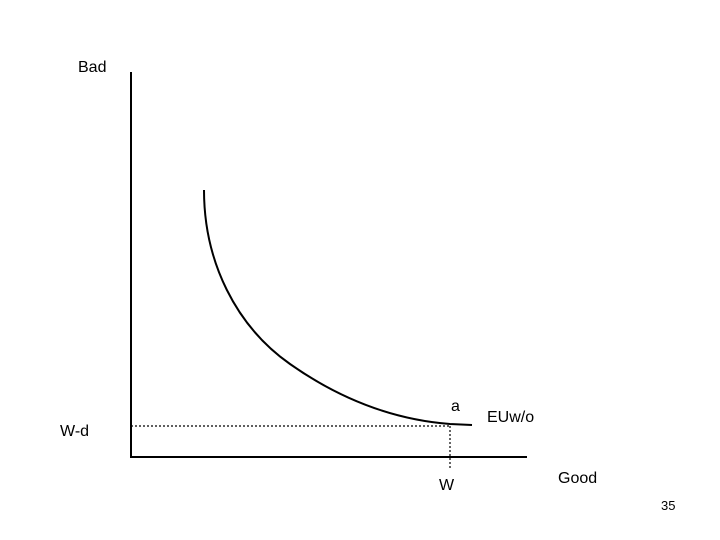  I want to click on slide-number: 35, so click(668, 505).